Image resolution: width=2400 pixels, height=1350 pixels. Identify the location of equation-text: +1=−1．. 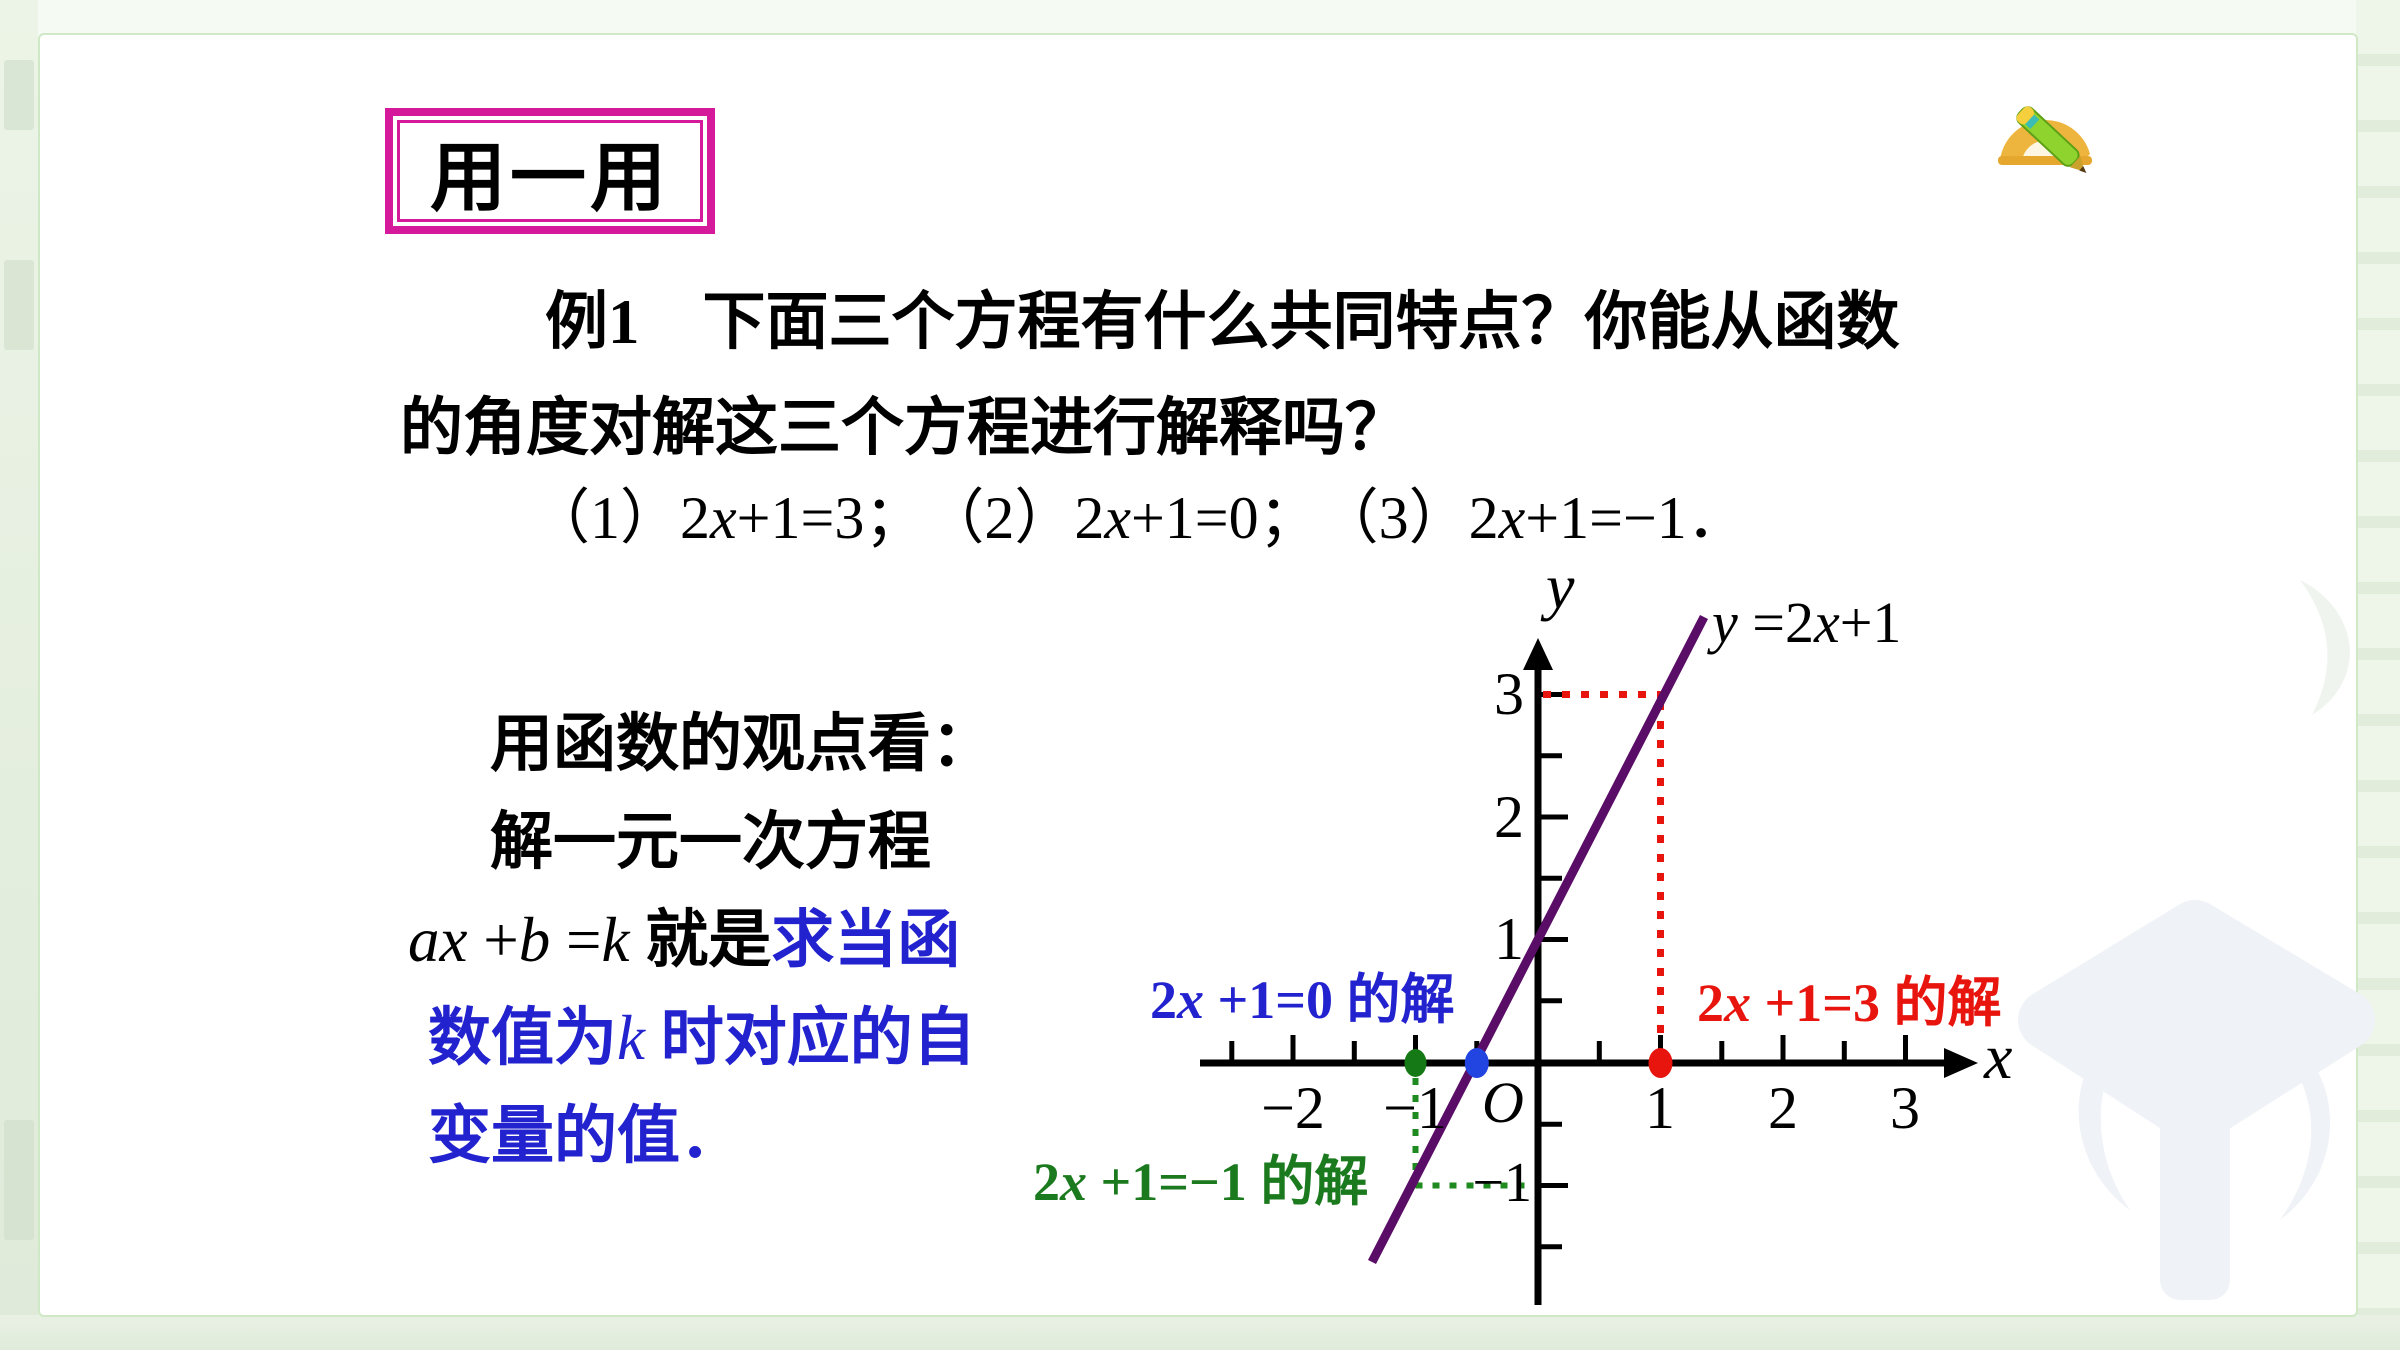
(1636, 518).